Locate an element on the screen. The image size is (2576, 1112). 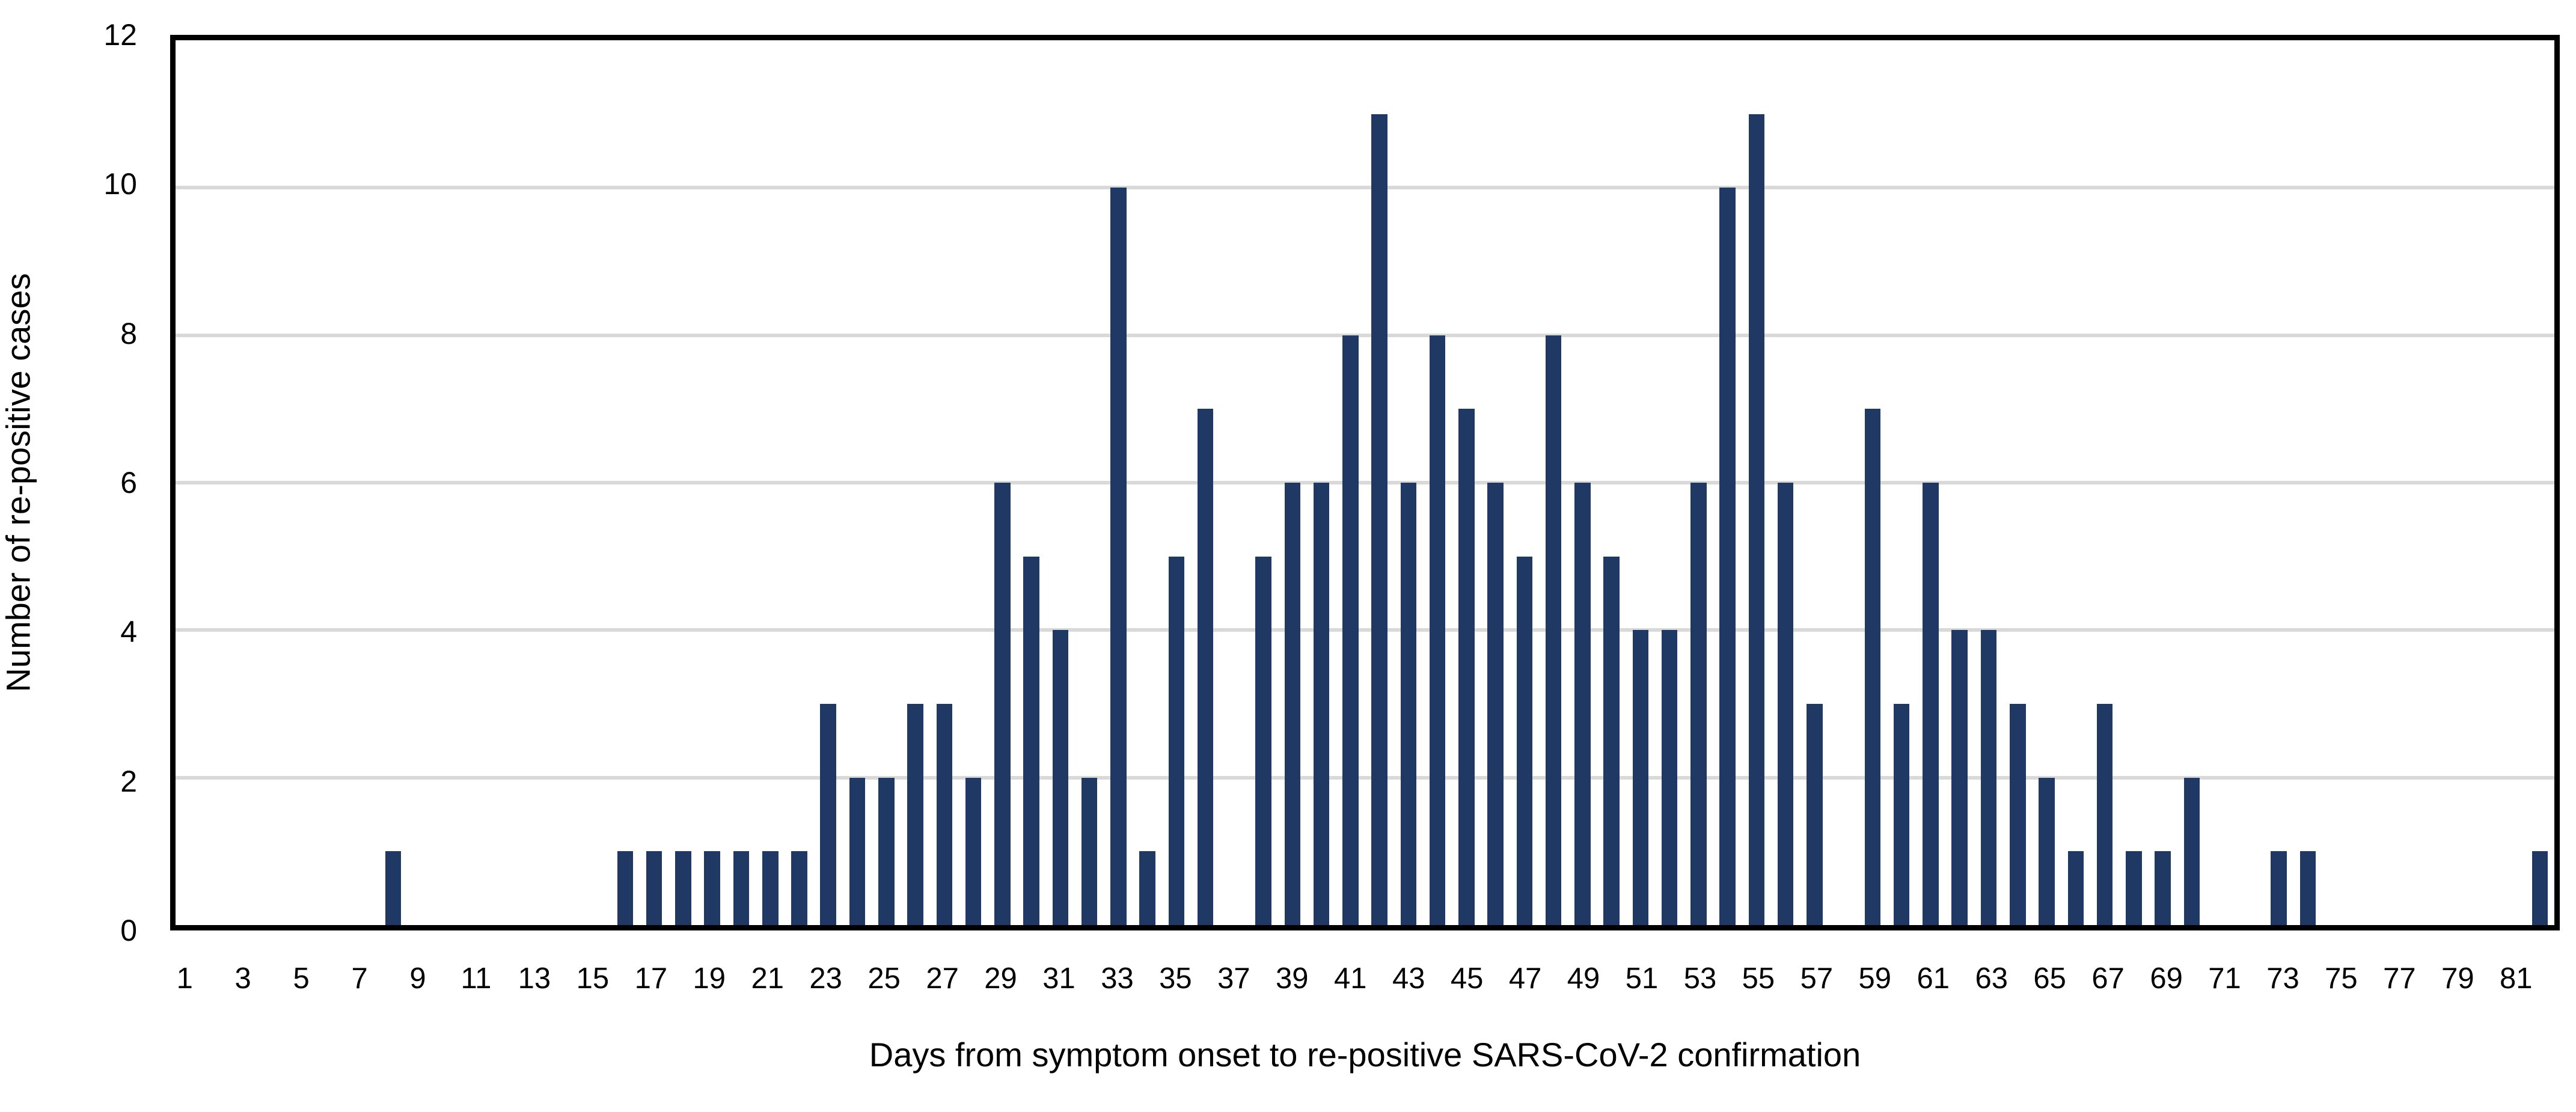
y-tick-label-0: 0 is located at coordinates (128, 930).